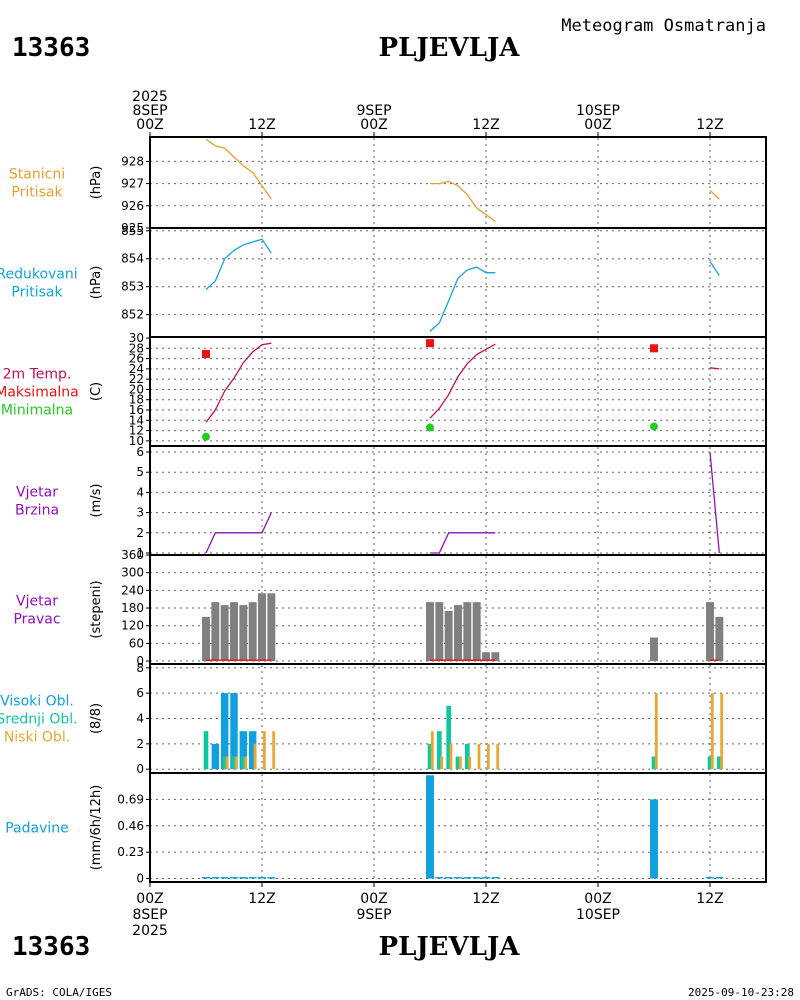 The height and width of the screenshot is (1000, 800). Describe the element at coordinates (130, 799) in the screenshot. I see `y-tick-label: 0.69` at that location.